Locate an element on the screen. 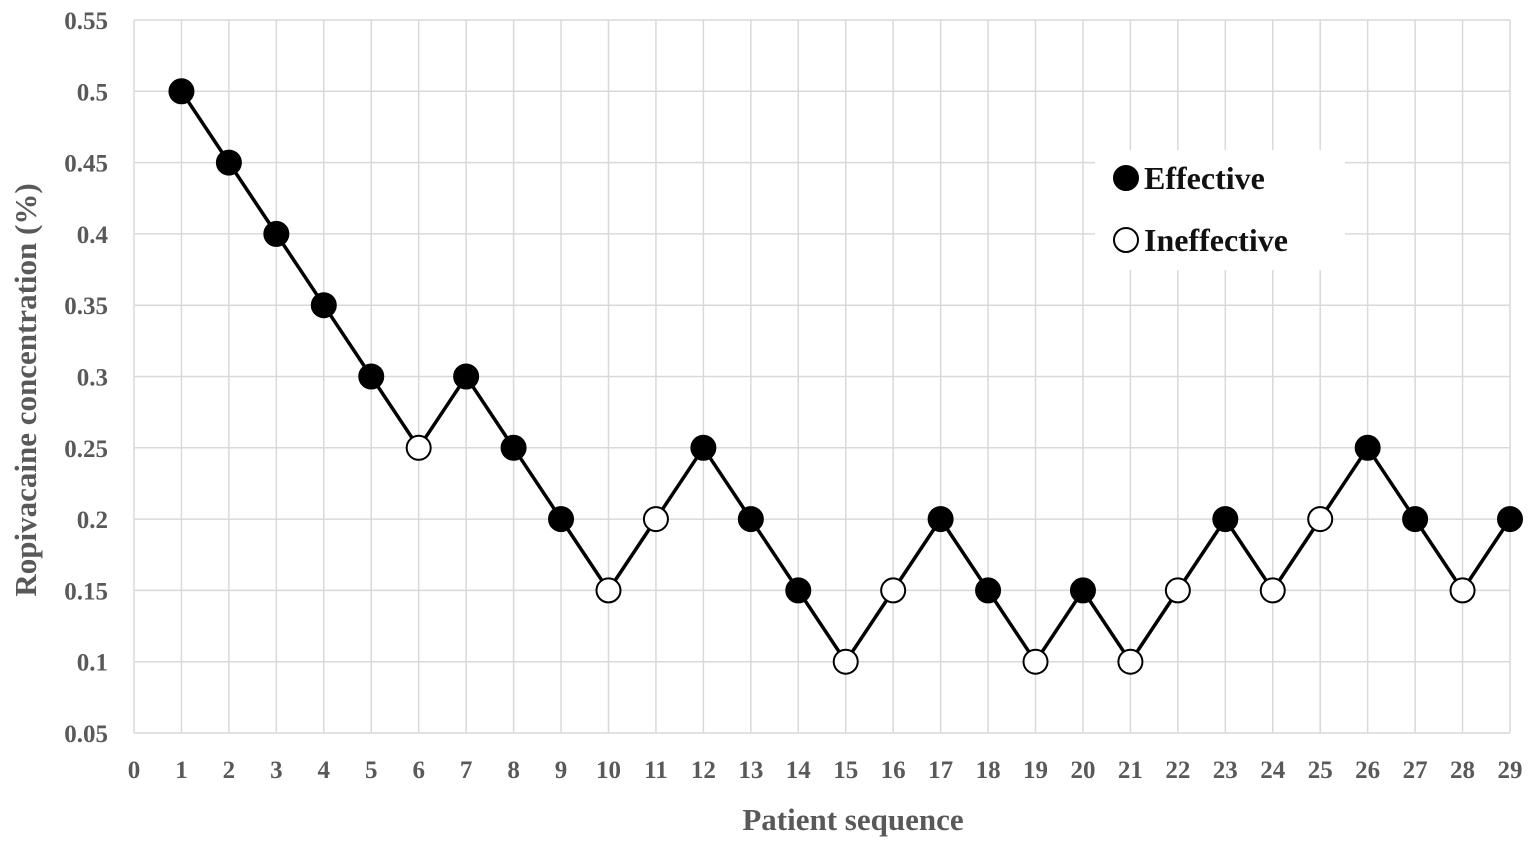  x-tick-label: 15 is located at coordinates (845, 770).